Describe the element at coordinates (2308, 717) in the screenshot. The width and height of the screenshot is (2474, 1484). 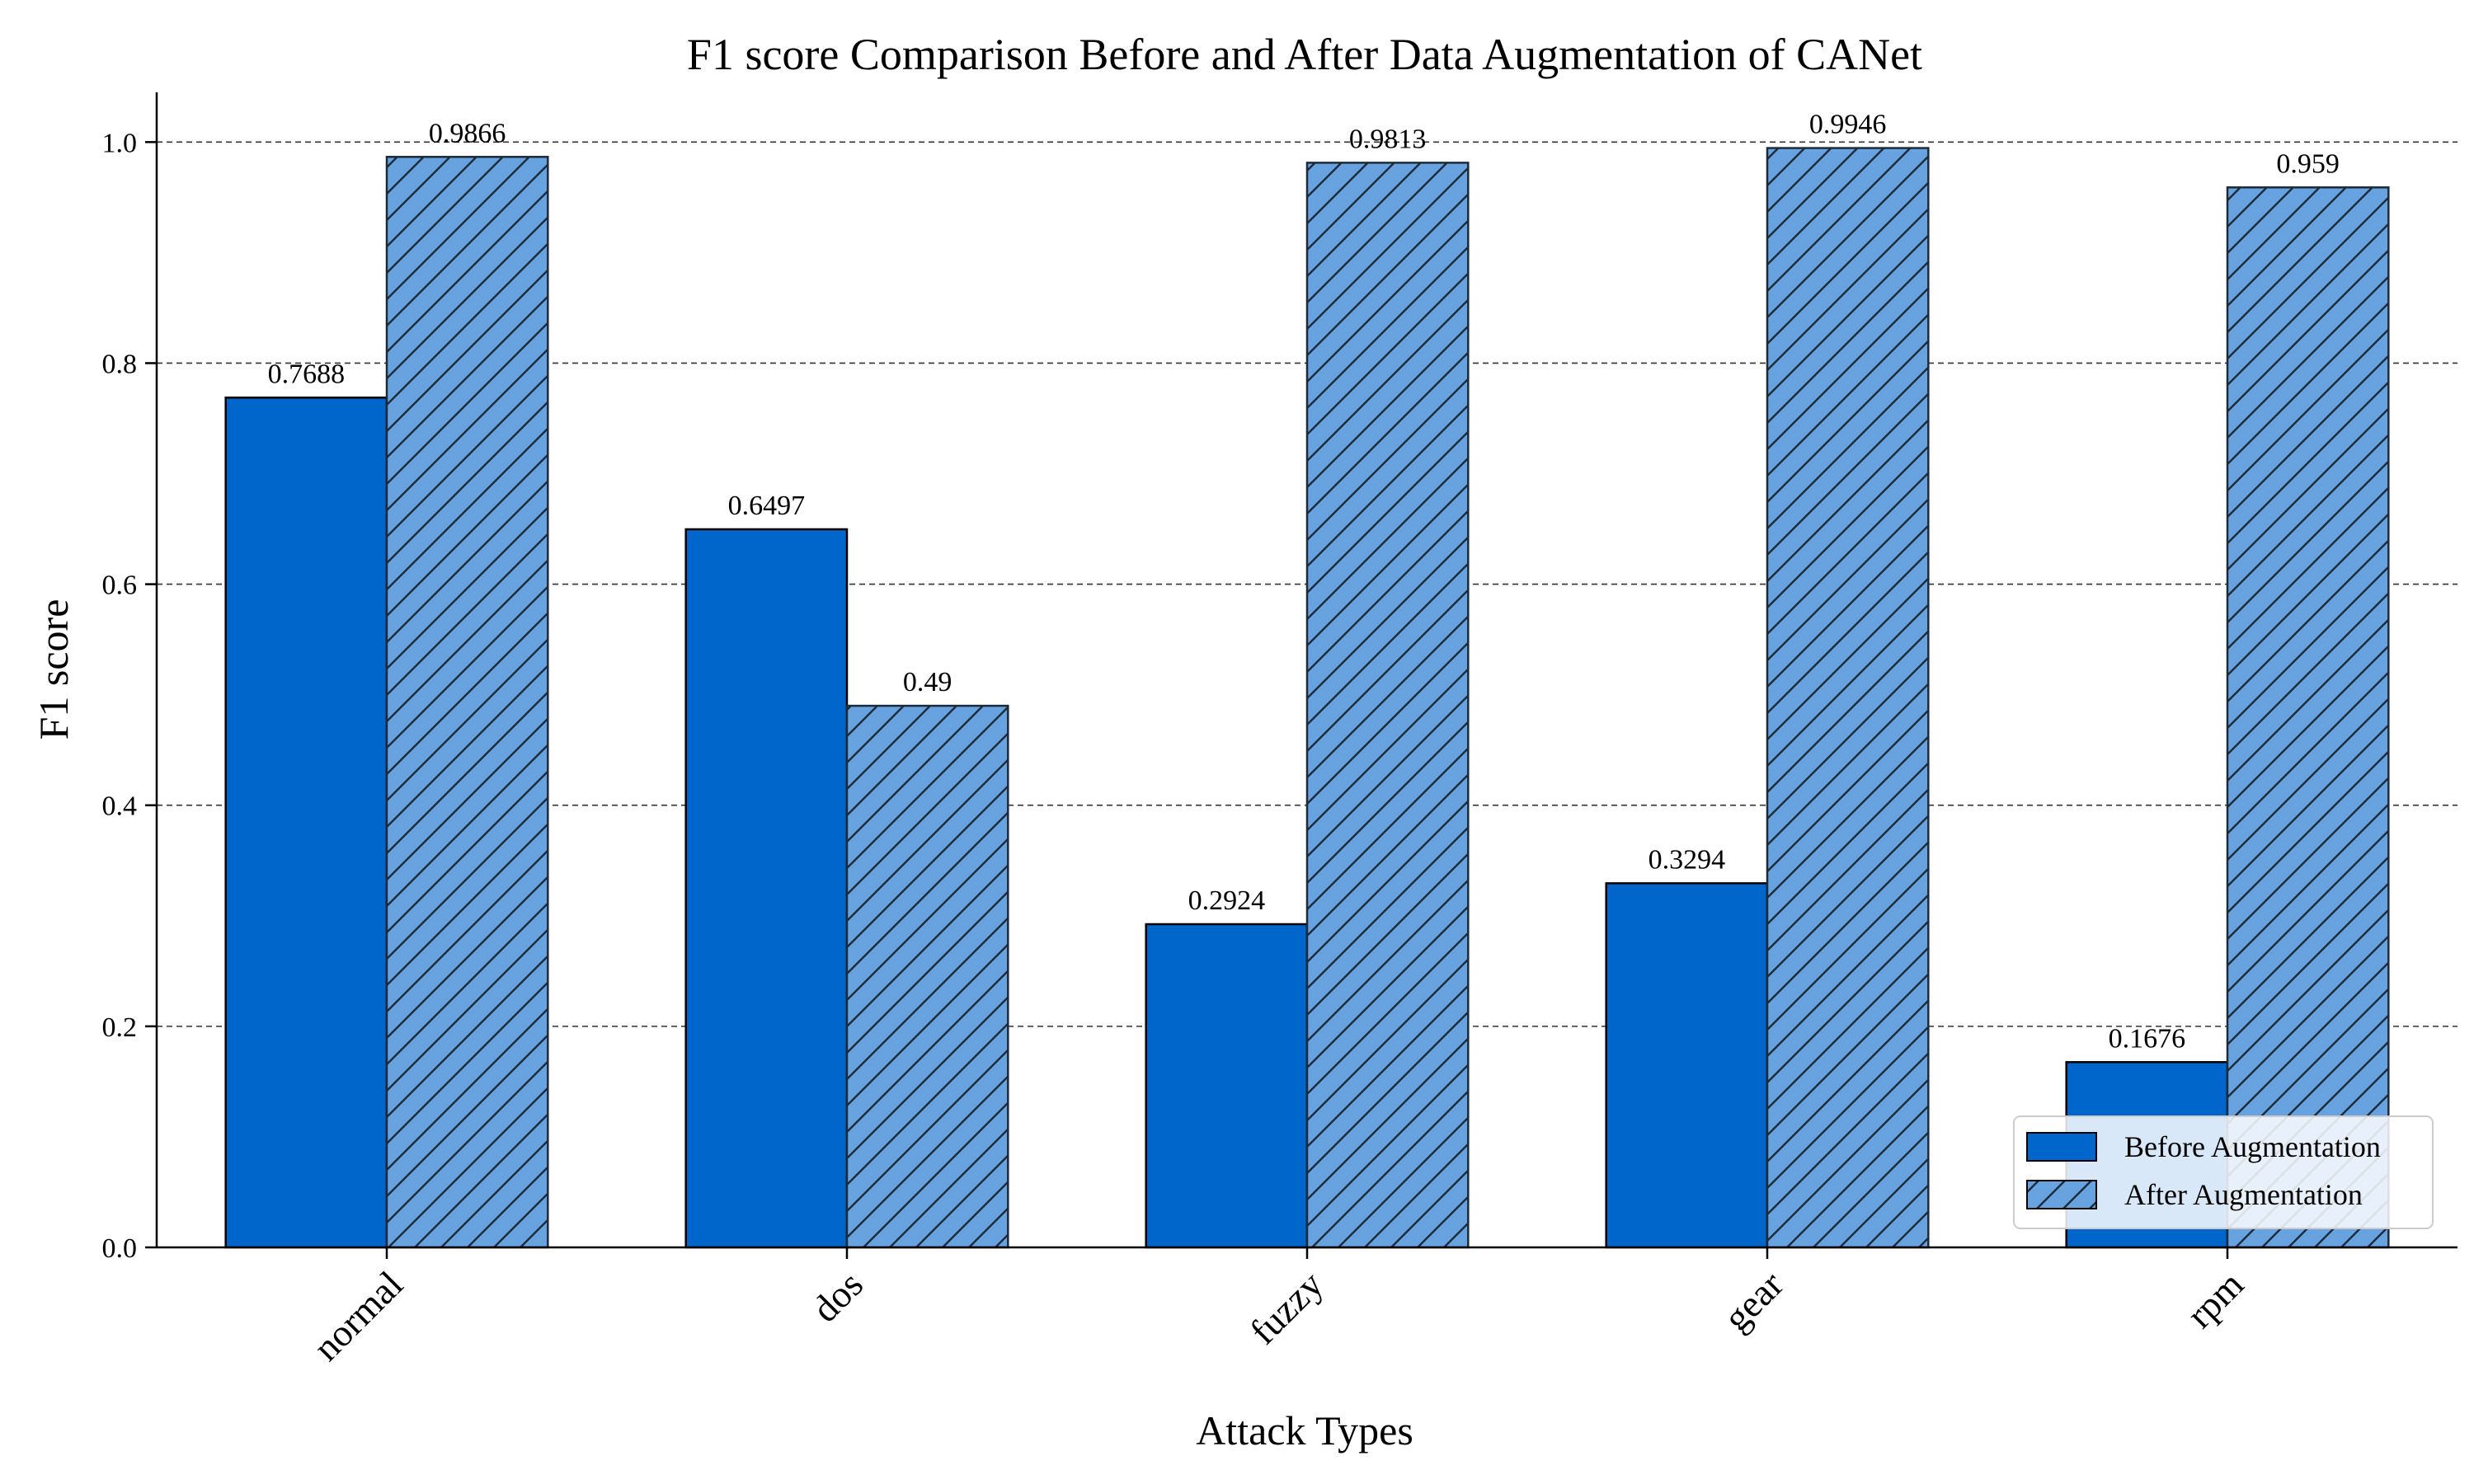
I see `bar-after-rpm` at that location.